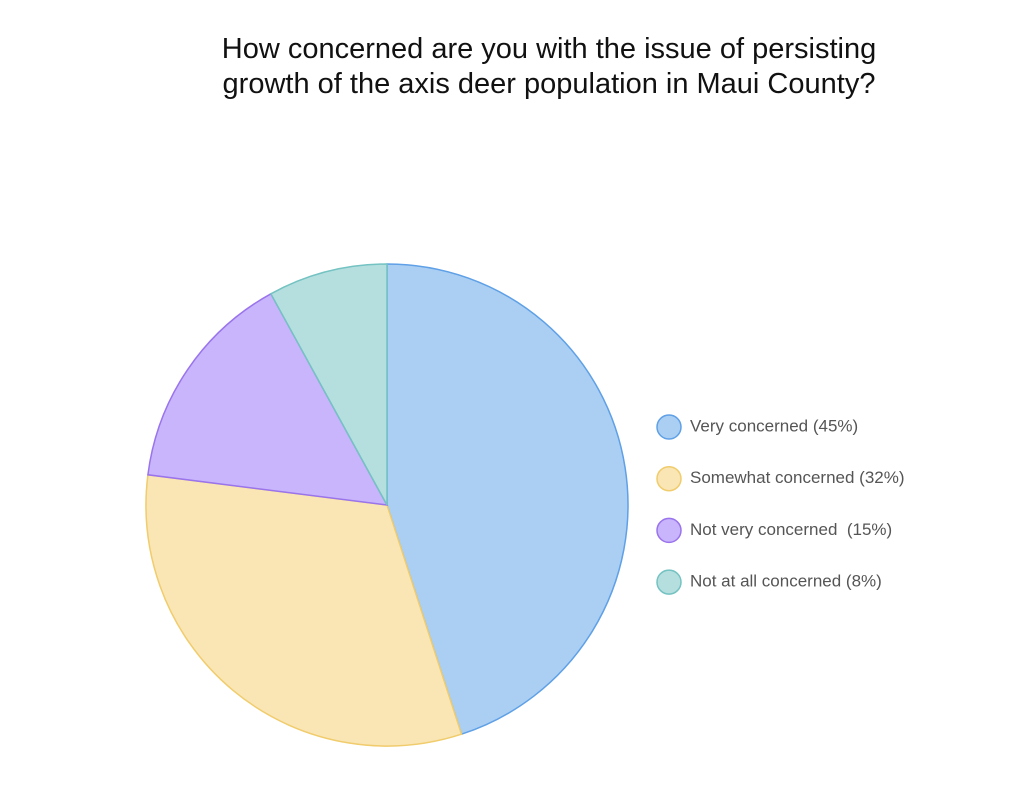 This screenshot has width=1024, height=798. I want to click on legend-label: Not very concerned (15%), so click(791, 529).